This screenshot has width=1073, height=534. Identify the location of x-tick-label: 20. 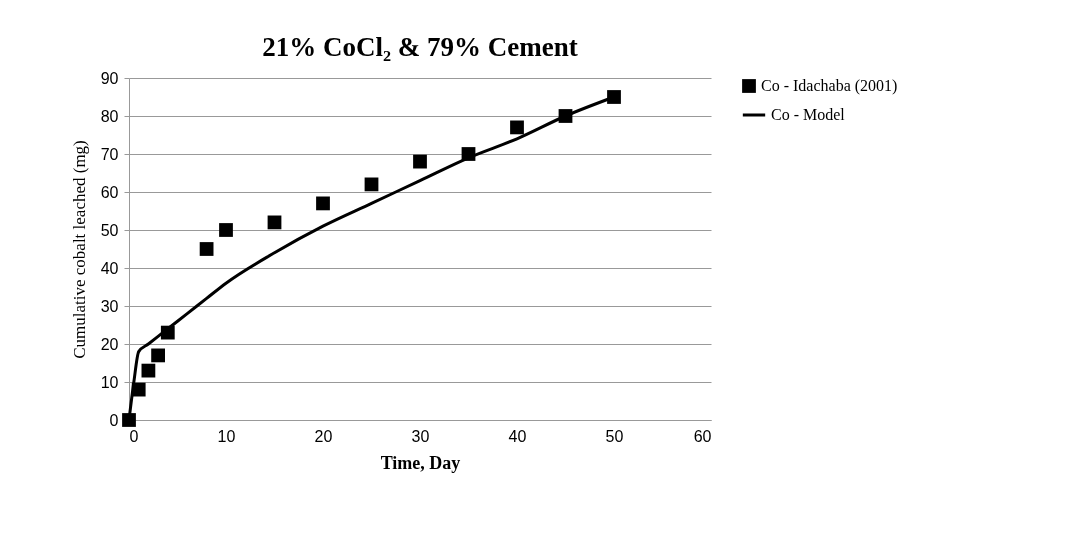
(323, 436).